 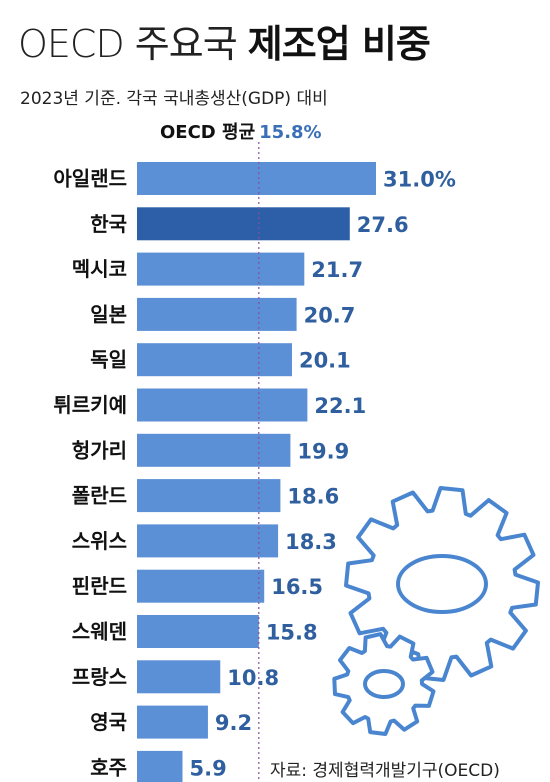 I want to click on category-label: 영국, so click(x=108, y=722).